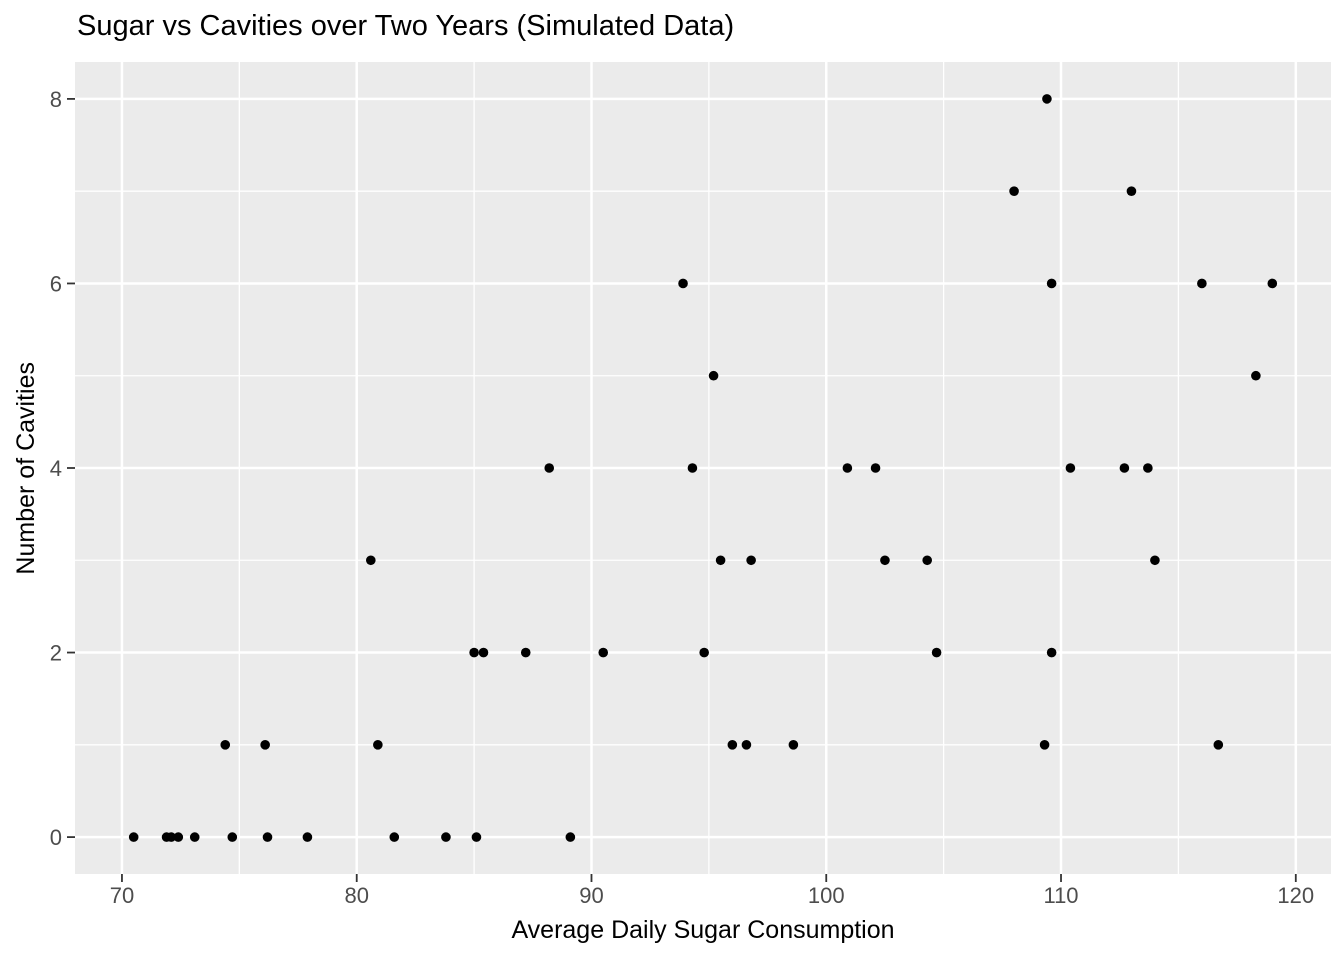  Describe the element at coordinates (56, 653) in the screenshot. I see `y-tick-label: 2` at that location.